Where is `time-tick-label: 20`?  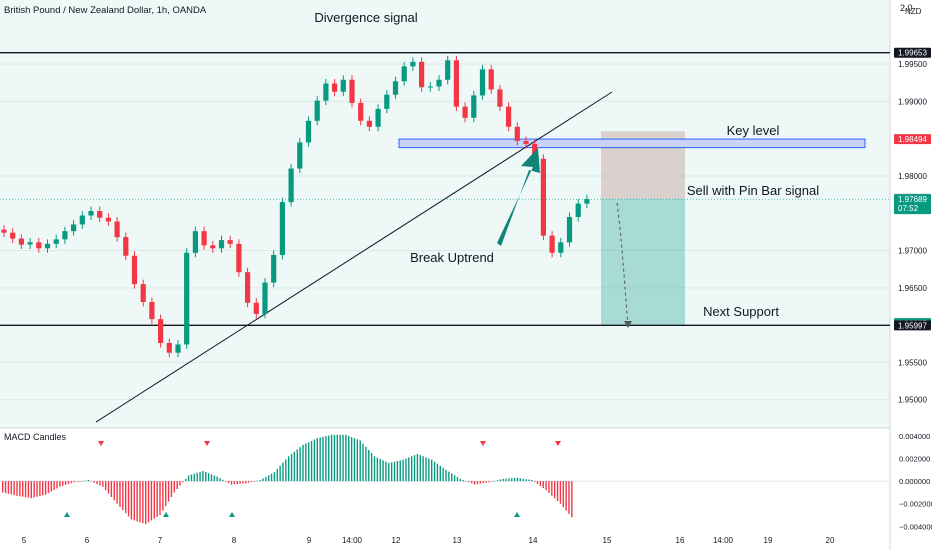
time-tick-label: 20 is located at coordinates (830, 540).